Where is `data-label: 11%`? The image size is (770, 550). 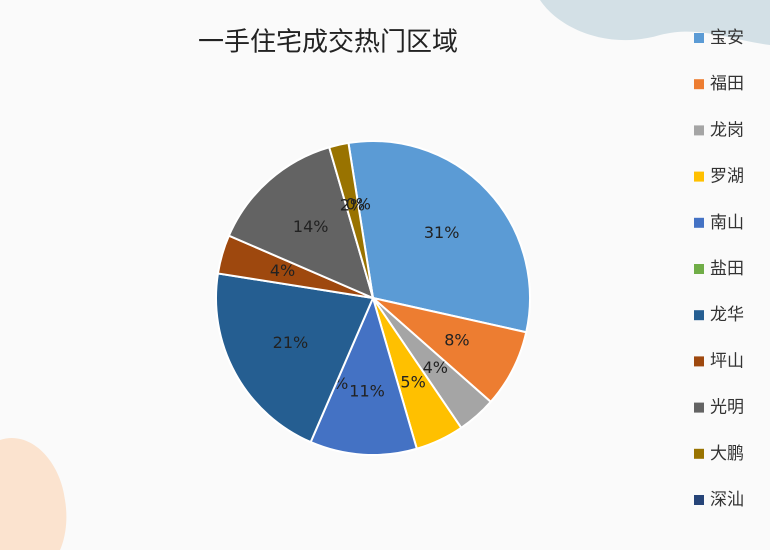 data-label: 11% is located at coordinates (367, 391).